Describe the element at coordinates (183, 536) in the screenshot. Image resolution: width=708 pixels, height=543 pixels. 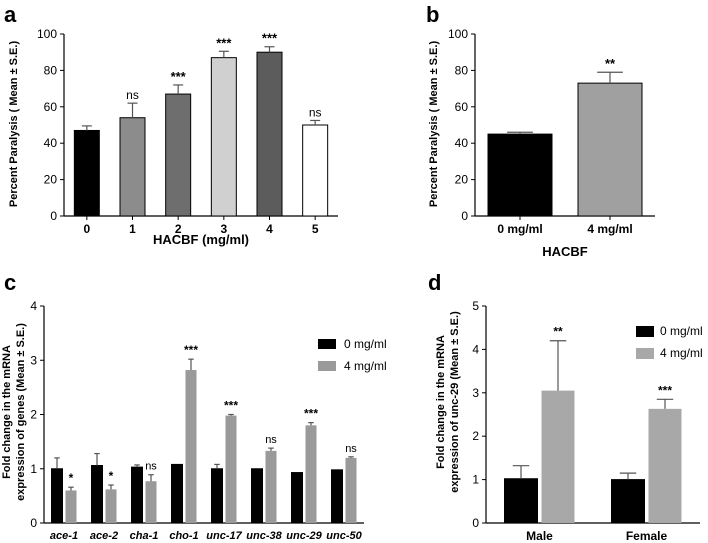
I see `x-tick-label: cho-1` at that location.